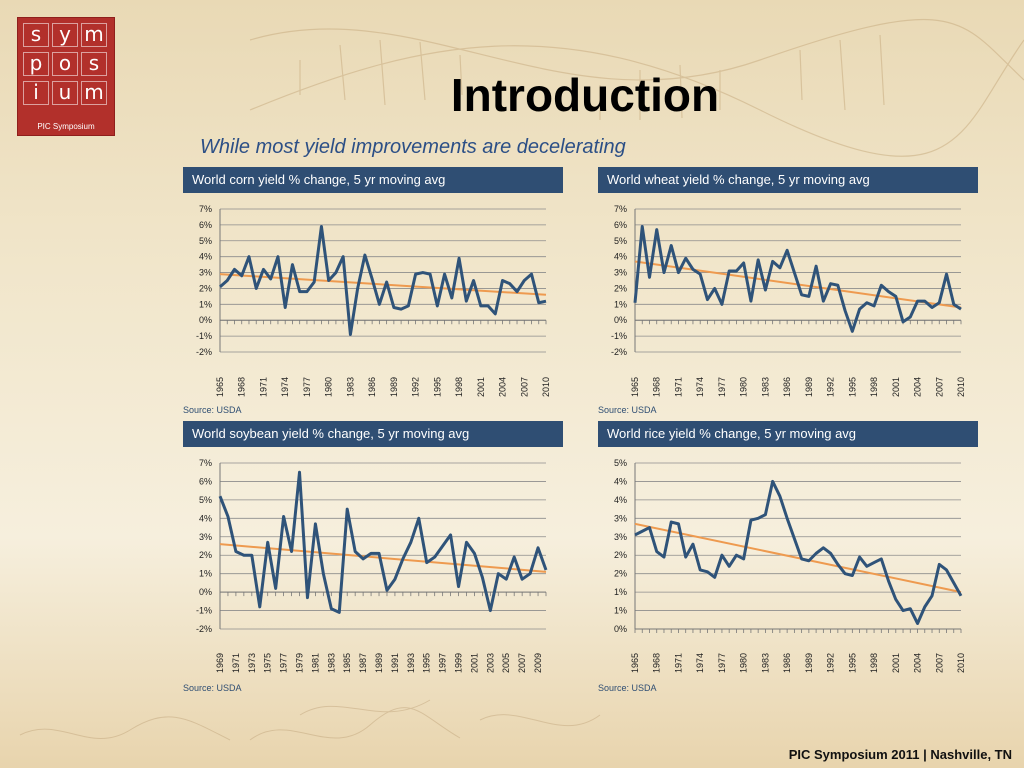  Describe the element at coordinates (268, 663) in the screenshot. I see `x-tick-label: 1975` at that location.